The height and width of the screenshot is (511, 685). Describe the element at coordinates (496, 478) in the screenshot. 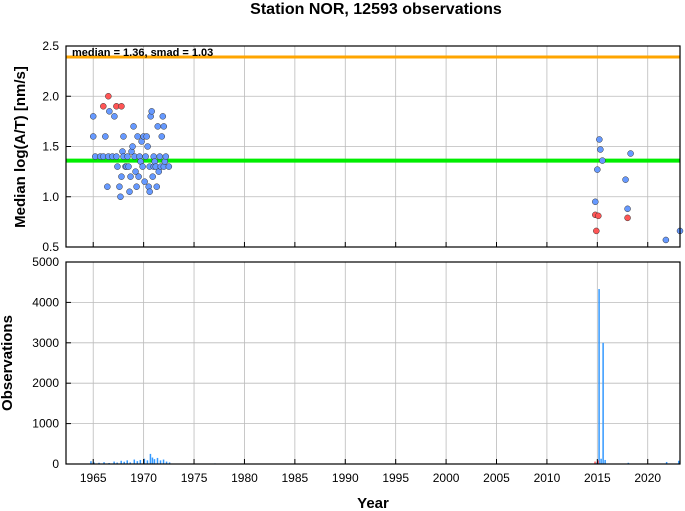

I see `x-tick-label: 2005` at that location.